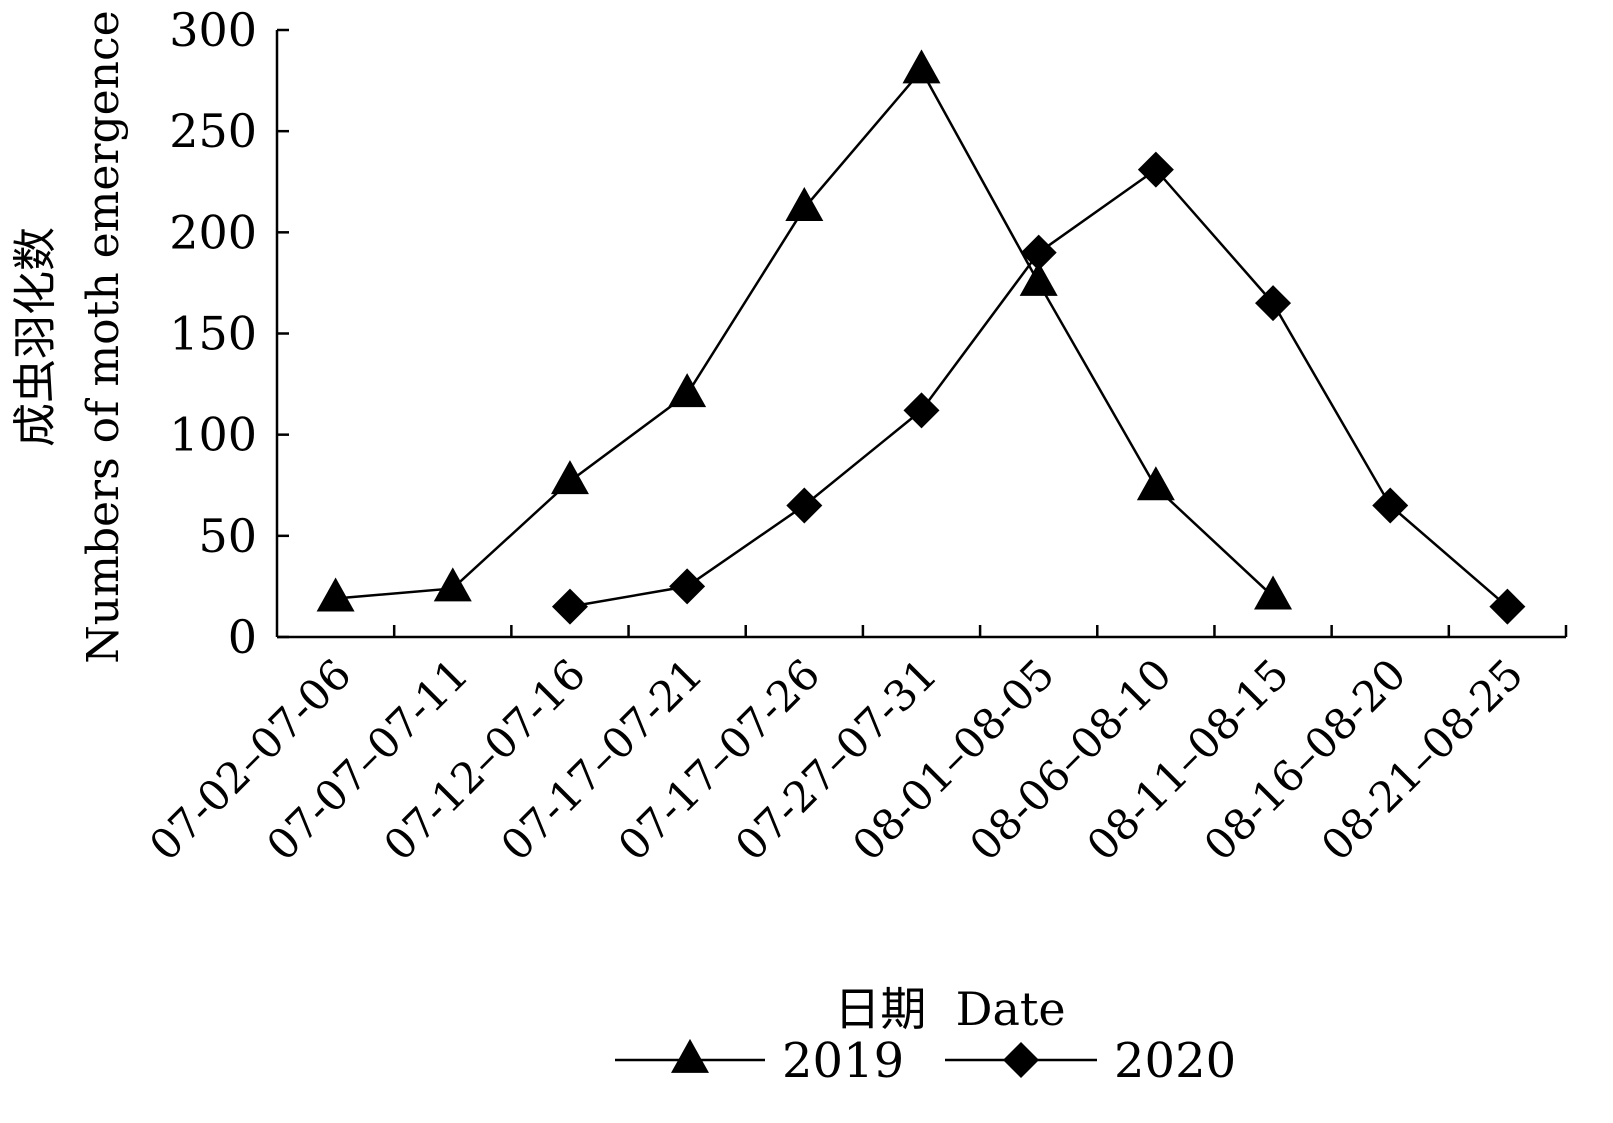 Image resolution: width=1613 pixels, height=1123 pixels. I want to click on x-tick-label: 08-16–08-20, so click(1305, 759).